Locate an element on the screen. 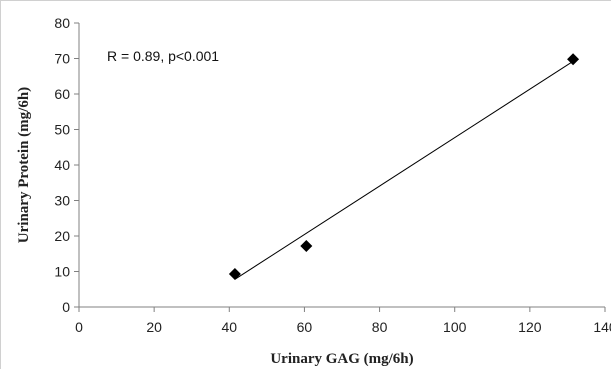 This screenshot has height=370, width=611. y-tick-label: 50 is located at coordinates (62, 130).